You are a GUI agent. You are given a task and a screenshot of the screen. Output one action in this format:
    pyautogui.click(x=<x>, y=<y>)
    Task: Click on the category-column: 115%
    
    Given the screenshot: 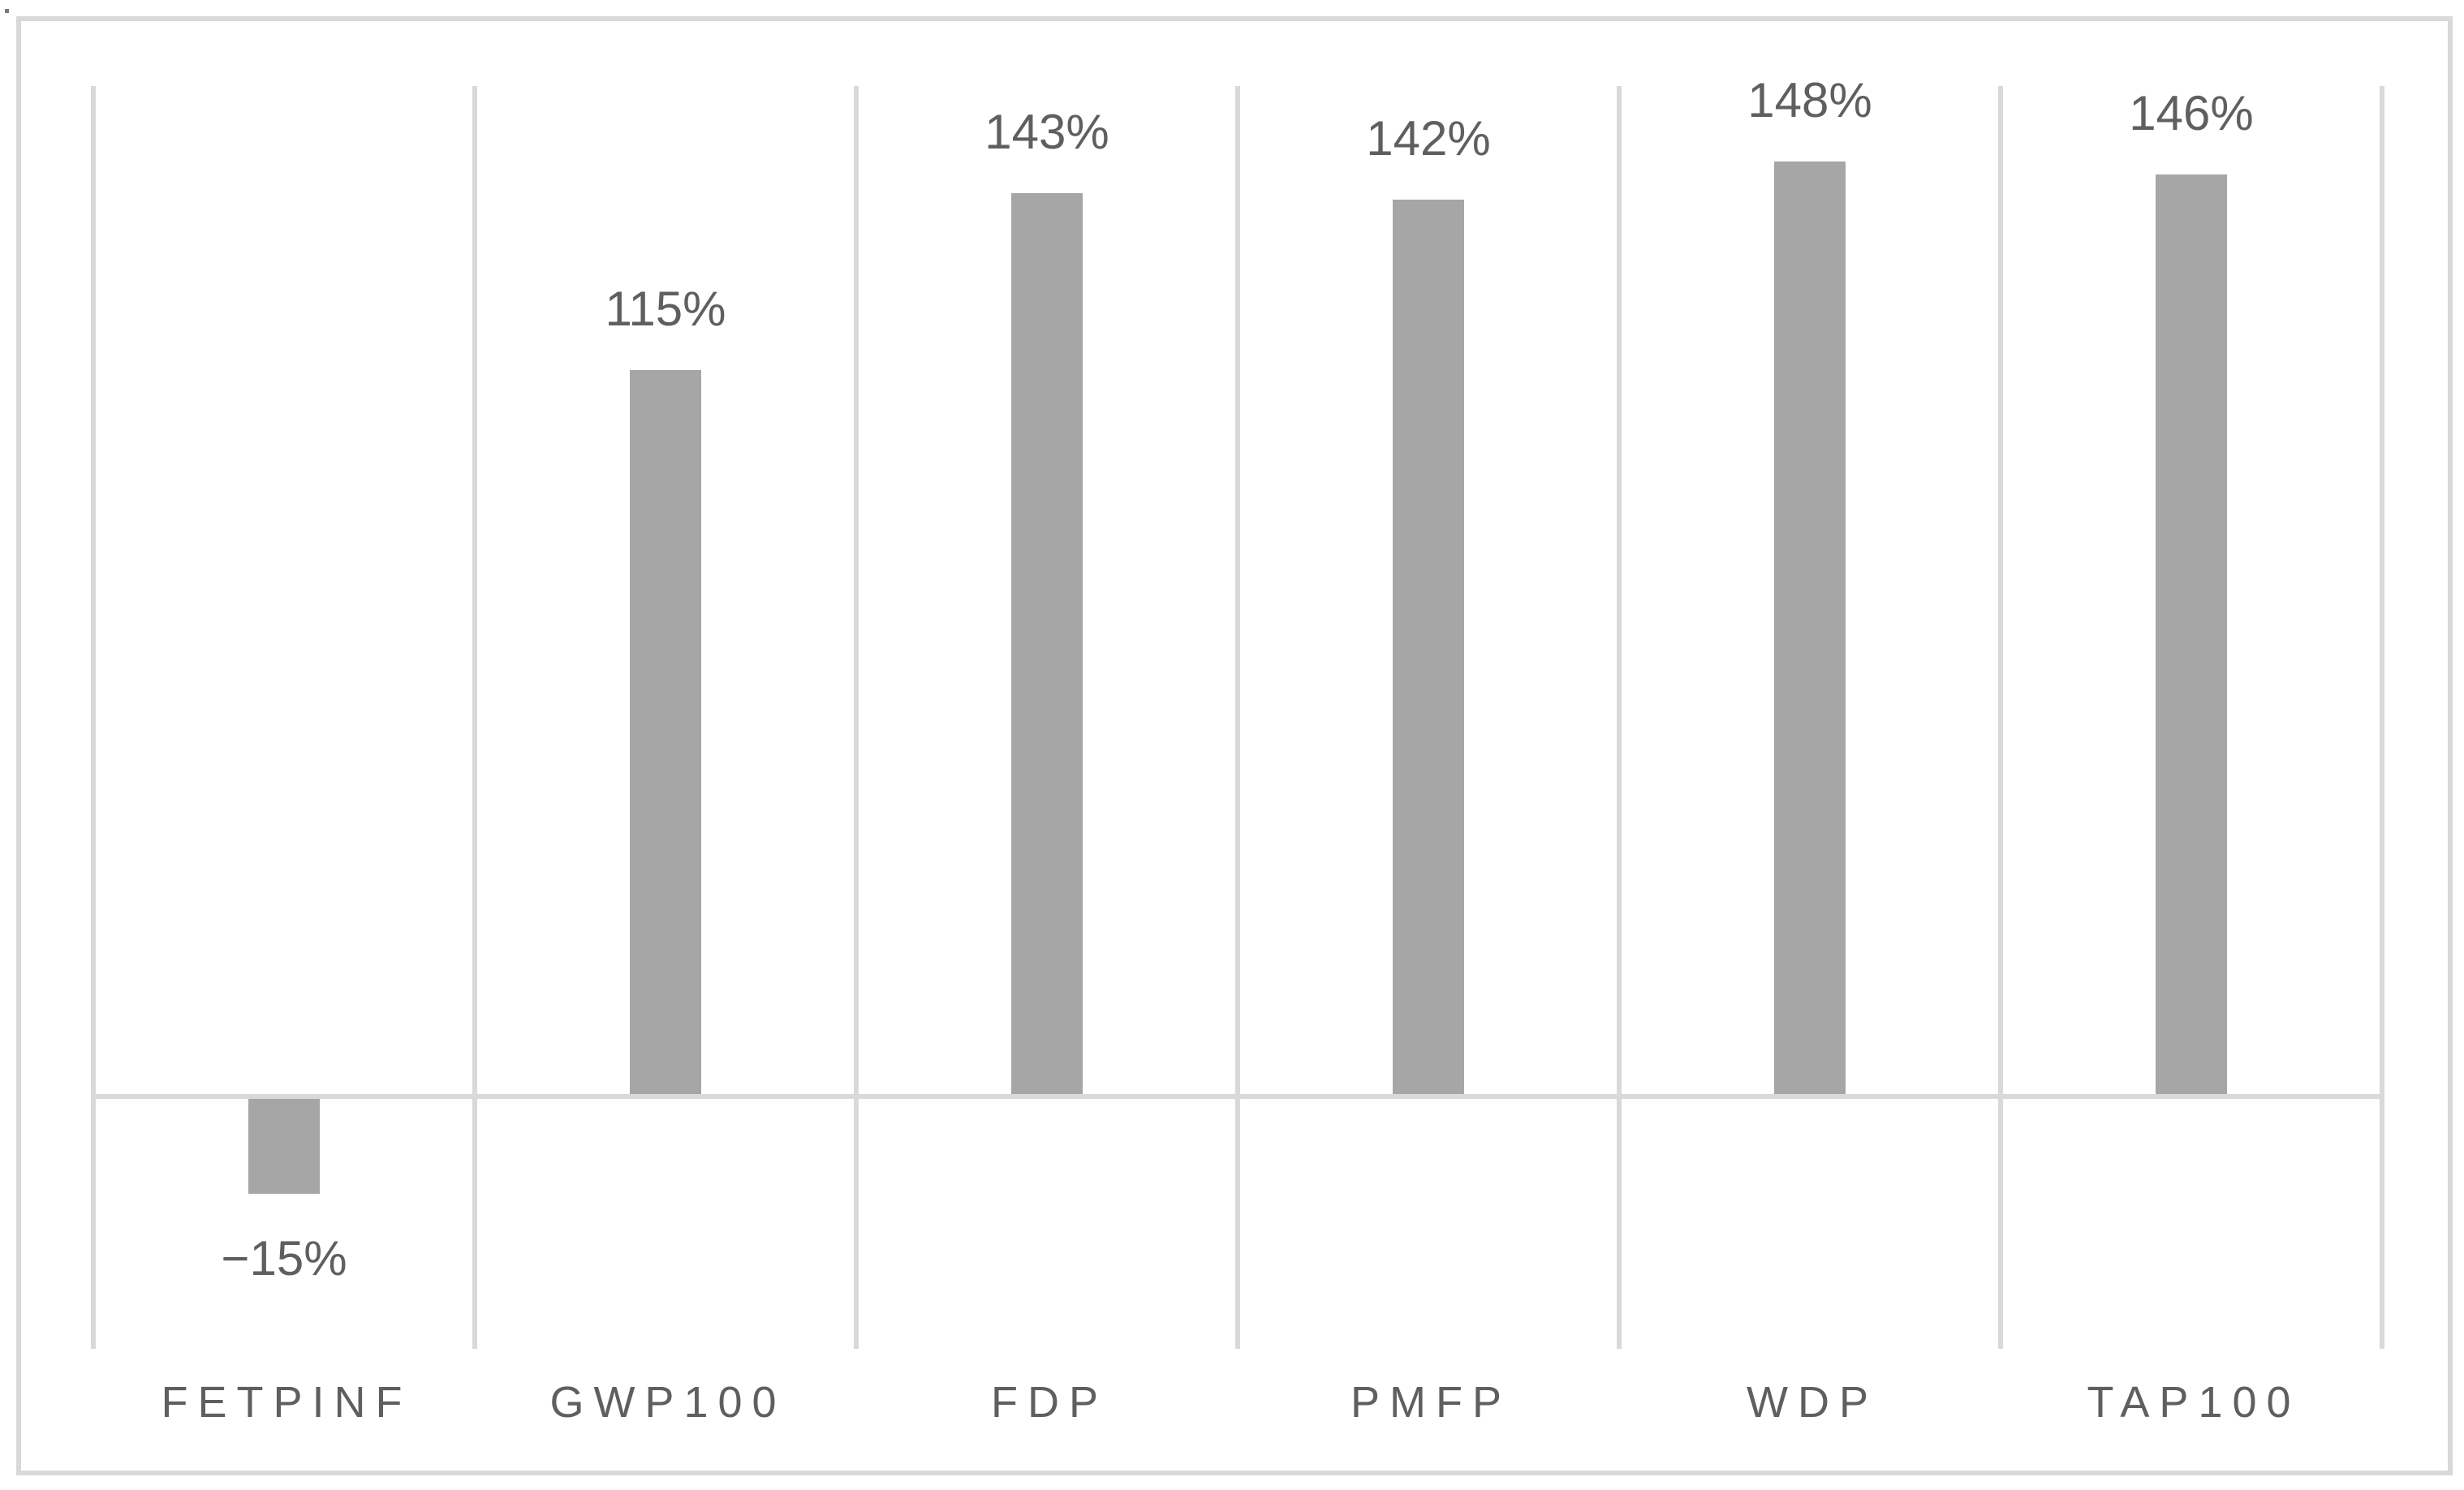 What is the action you would take?
    pyautogui.click(x=663, y=717)
    